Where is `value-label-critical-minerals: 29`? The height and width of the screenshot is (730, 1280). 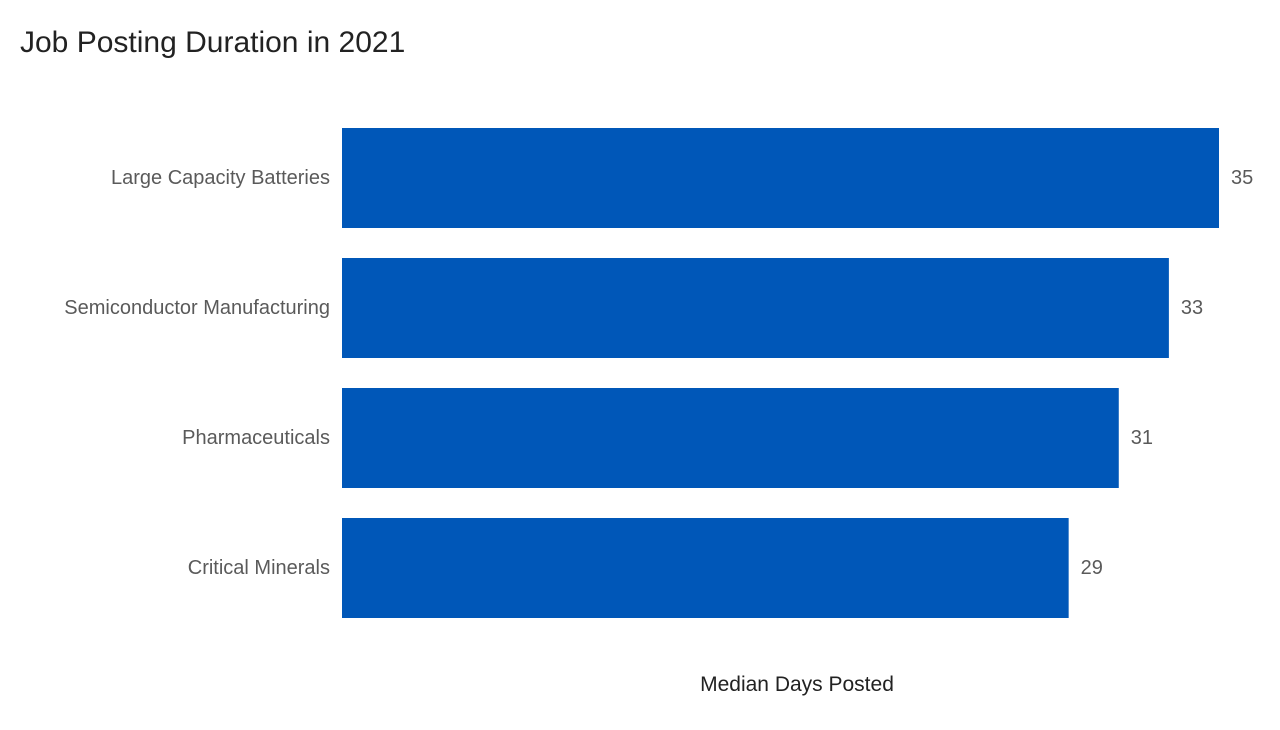
value-label-critical-minerals: 29 is located at coordinates (1092, 568).